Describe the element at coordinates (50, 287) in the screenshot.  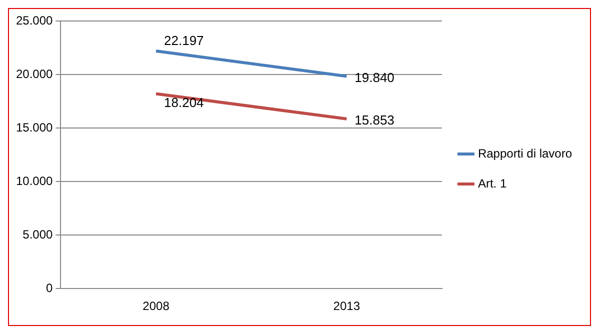
I see `y-tick-label: 0` at that location.